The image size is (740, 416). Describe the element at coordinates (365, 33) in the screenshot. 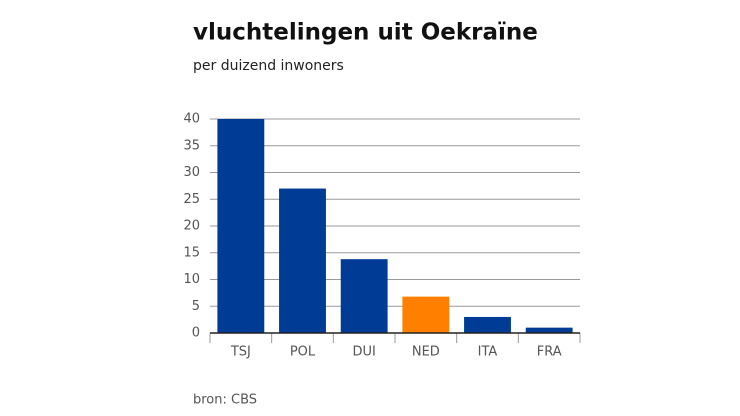

I see `chart-title: vluchtelingen uit Oekraïne` at that location.